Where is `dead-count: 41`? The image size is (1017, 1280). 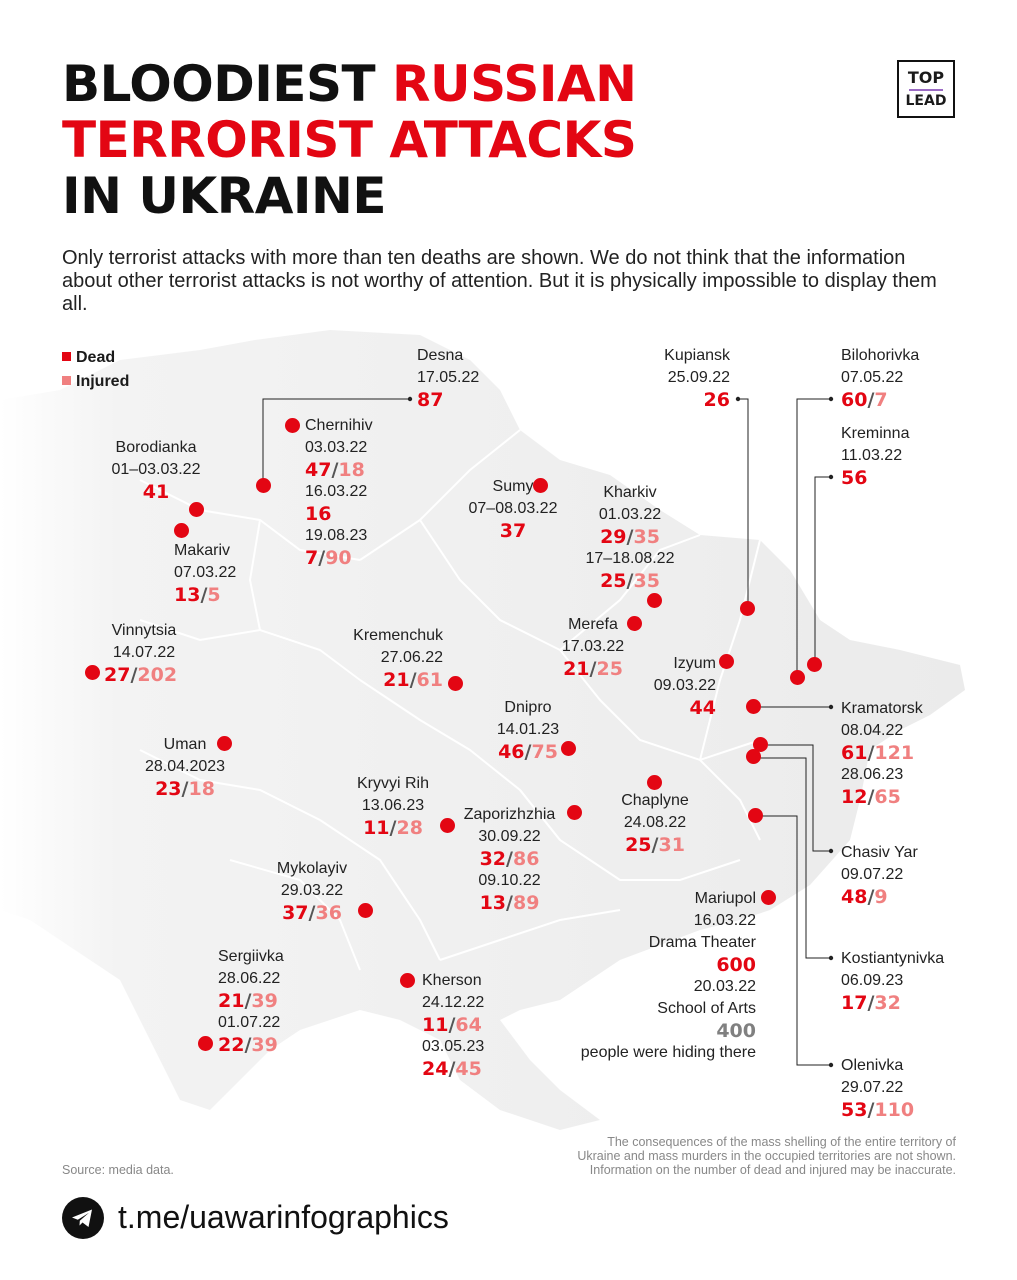 dead-count: 41 is located at coordinates (156, 492).